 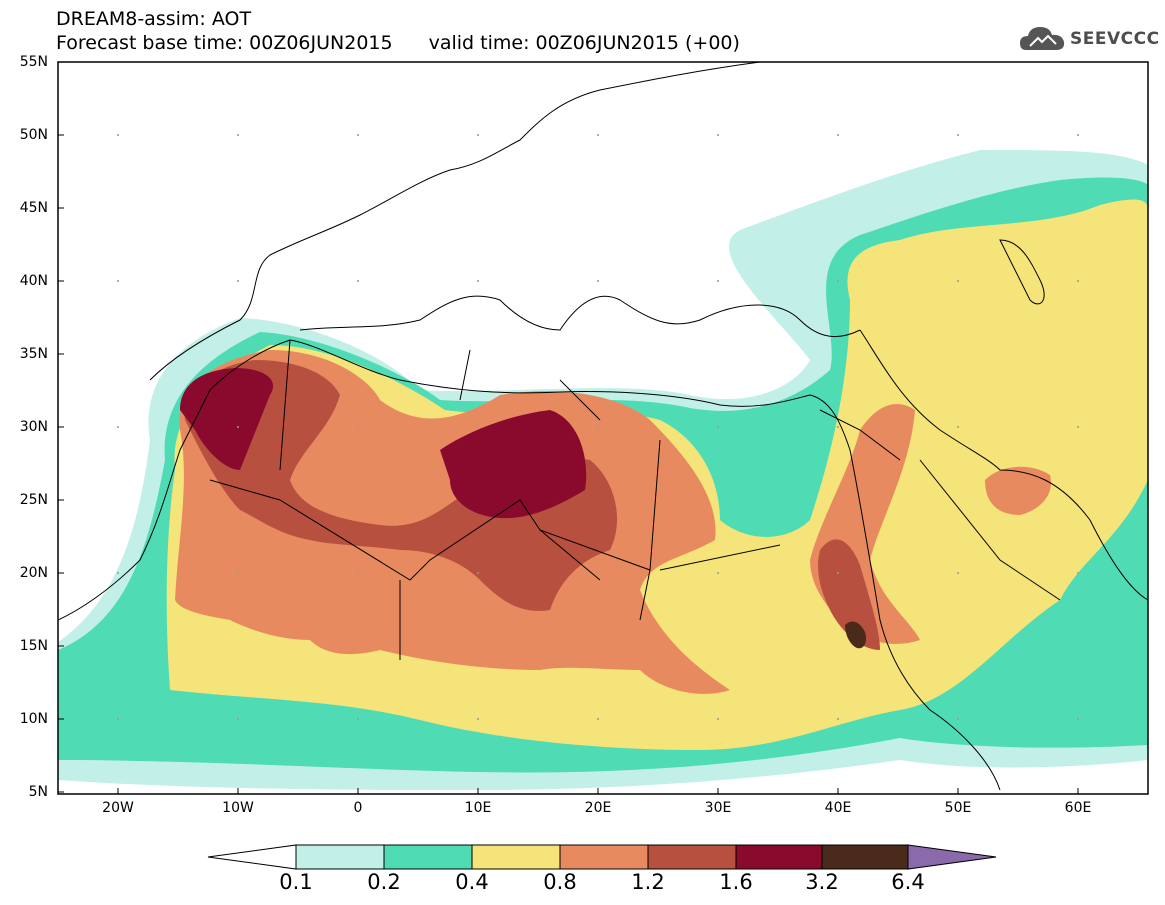 What do you see at coordinates (33, 62) in the screenshot?
I see `lat-label-55n: 55N` at bounding box center [33, 62].